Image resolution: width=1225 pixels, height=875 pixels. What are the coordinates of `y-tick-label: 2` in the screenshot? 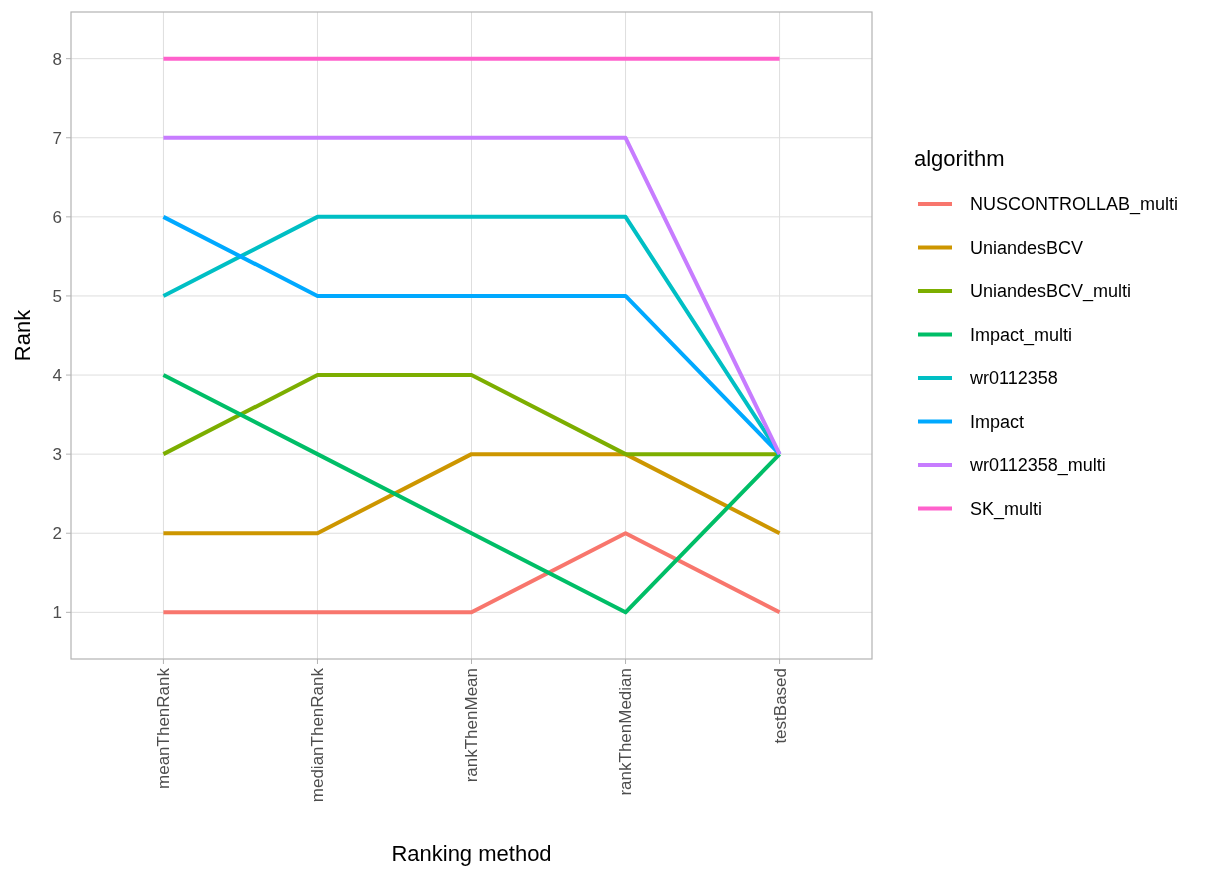 It's located at (57, 534).